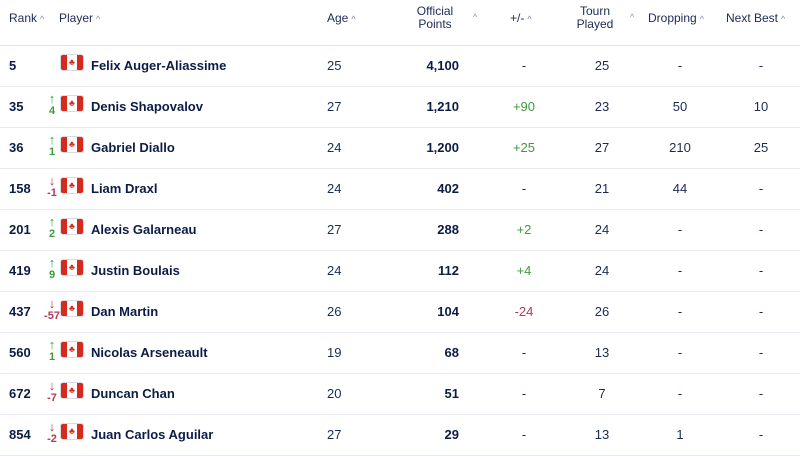  Describe the element at coordinates (400, 353) in the screenshot. I see `table-row: 560 ↑ 1 ♣ Nicolas Arseneault 19 68-13- -` at that location.